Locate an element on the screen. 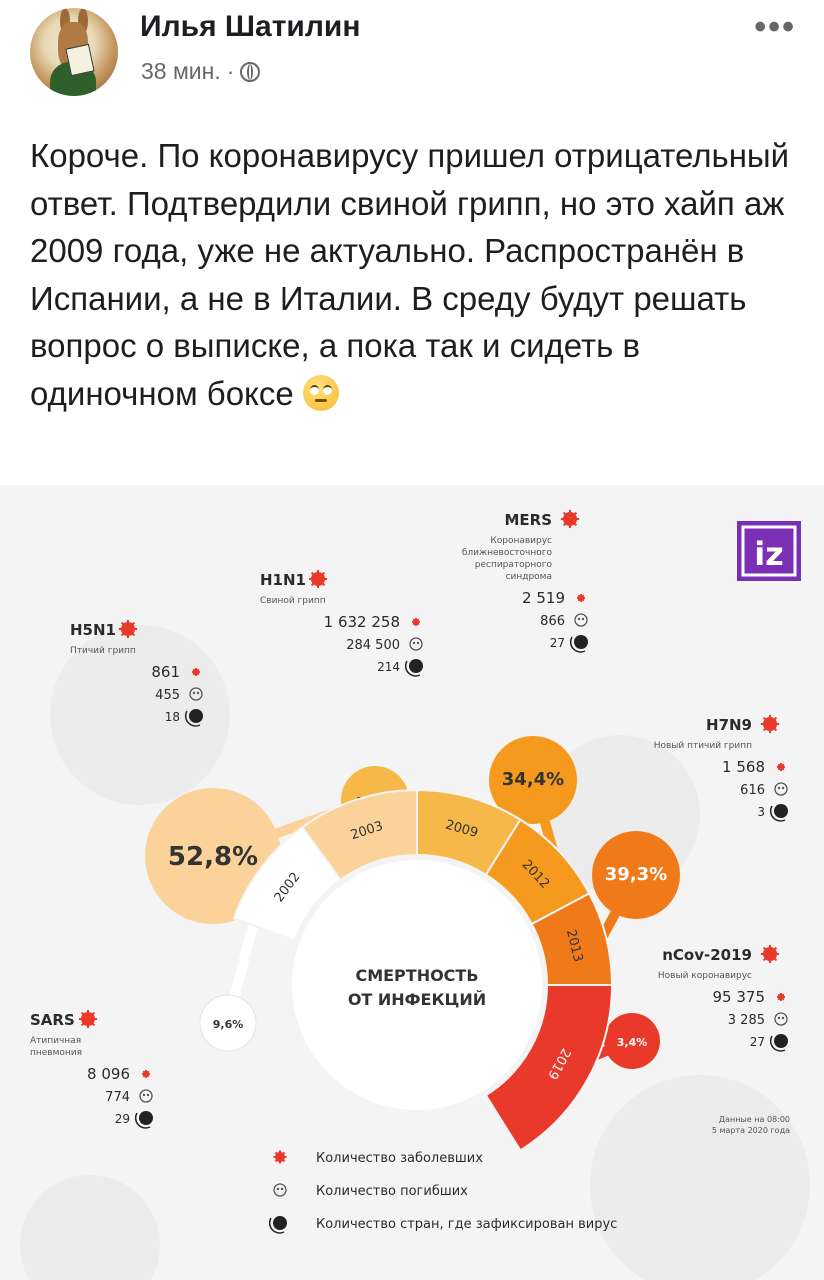  virus-description: Свиной грипп is located at coordinates (293, 601).